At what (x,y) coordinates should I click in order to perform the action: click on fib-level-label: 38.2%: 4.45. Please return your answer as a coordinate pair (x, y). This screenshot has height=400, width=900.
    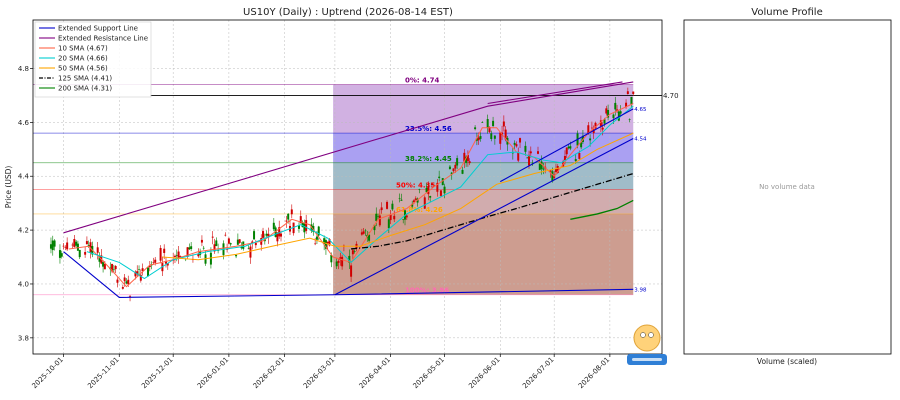
    Looking at the image, I should click on (428, 159).